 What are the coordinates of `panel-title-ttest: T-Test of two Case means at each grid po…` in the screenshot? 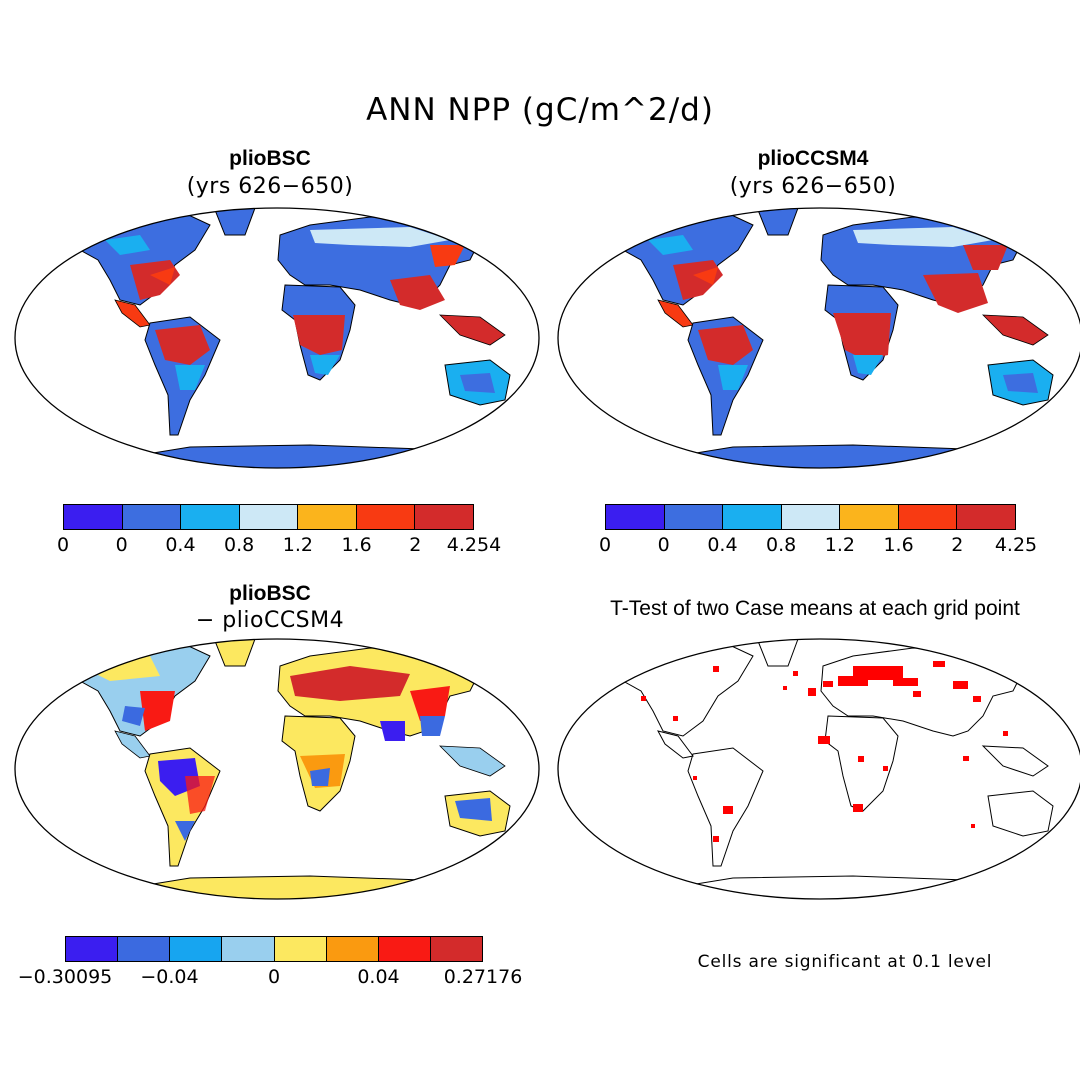 It's located at (815, 608).